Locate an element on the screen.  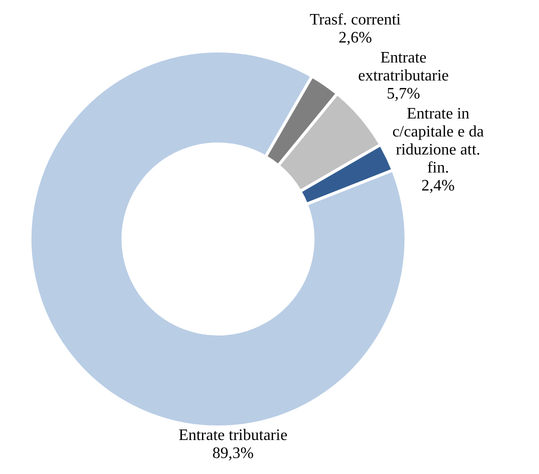
data-label: 5,7% is located at coordinates (403, 93).